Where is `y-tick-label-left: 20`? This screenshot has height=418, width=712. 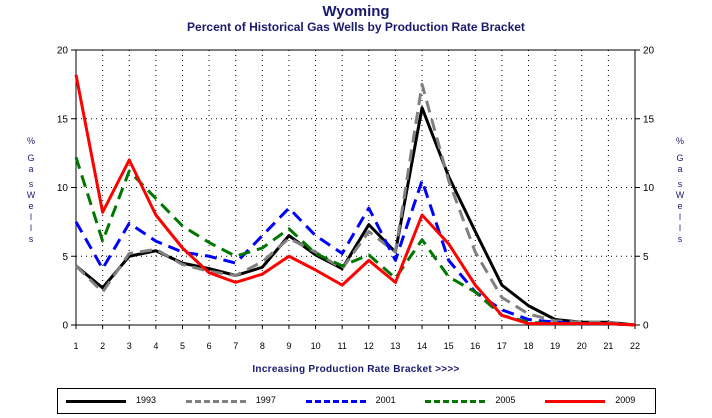
y-tick-label-left: 20 is located at coordinates (63, 51).